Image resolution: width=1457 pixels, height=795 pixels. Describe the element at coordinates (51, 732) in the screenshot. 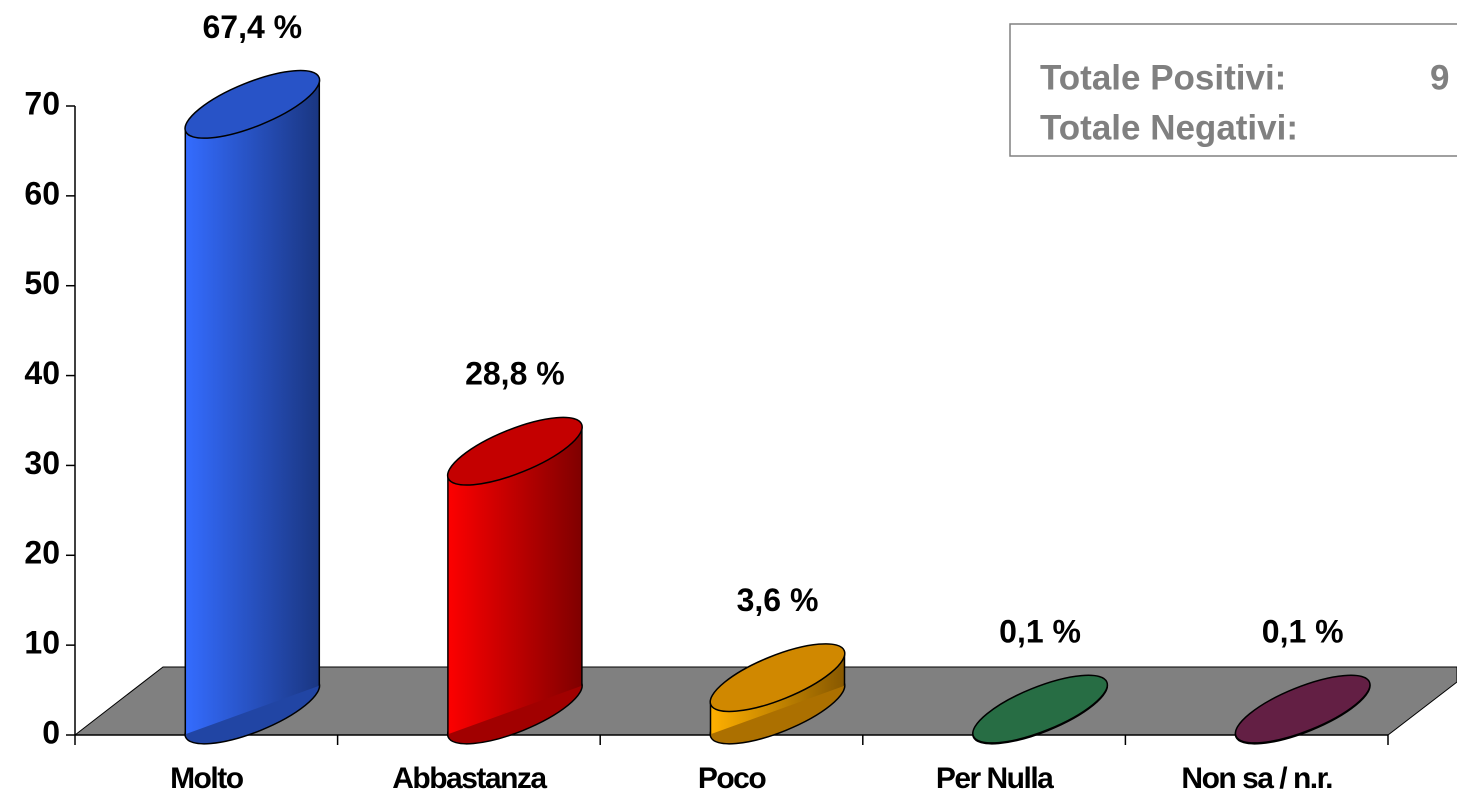

I see `y-tick-label: 0` at that location.